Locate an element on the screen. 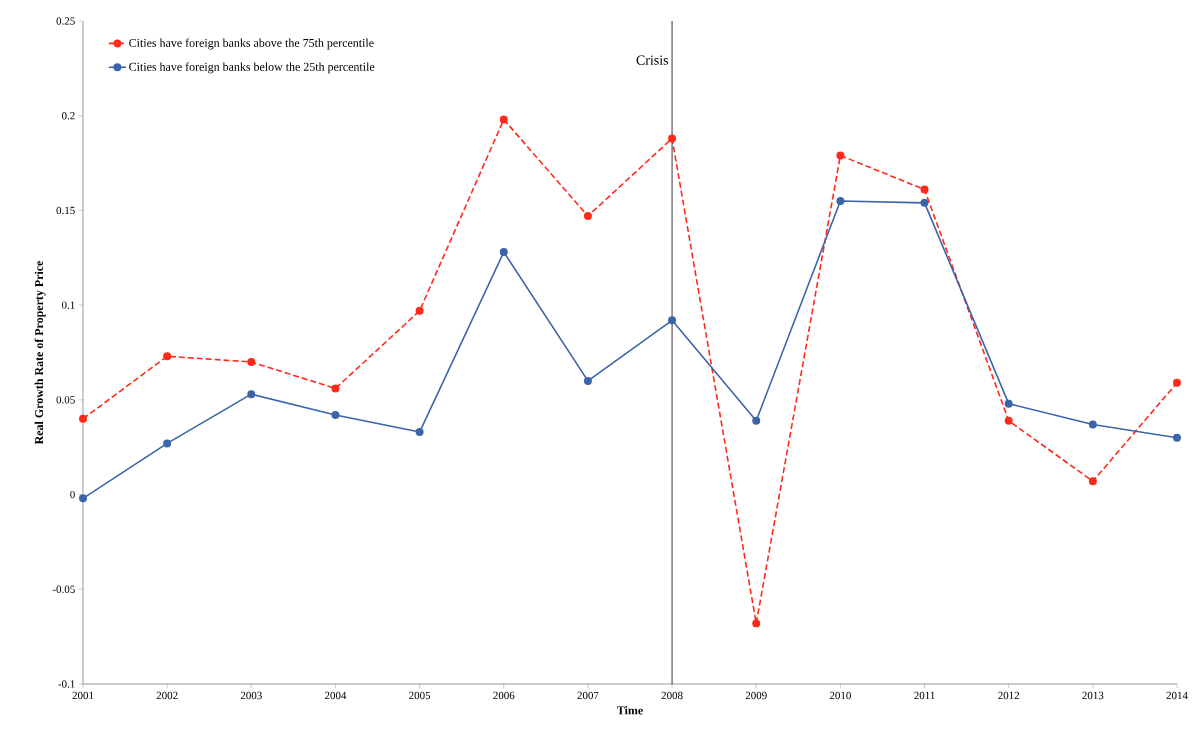  x-tick-label: 2010 is located at coordinates (840, 695).